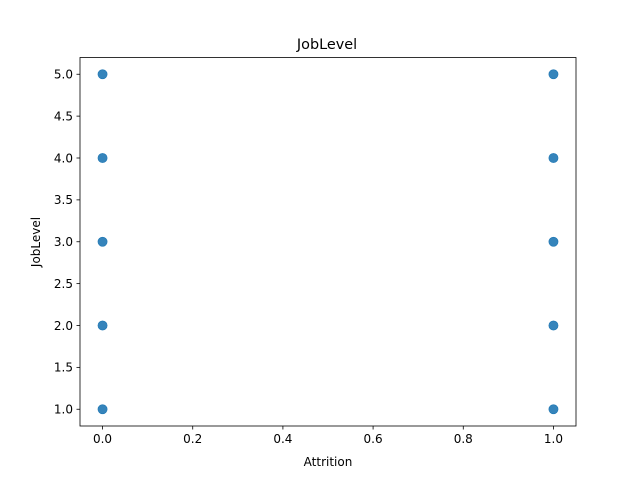  I want to click on x-axis-label: Attrition, so click(328, 462).